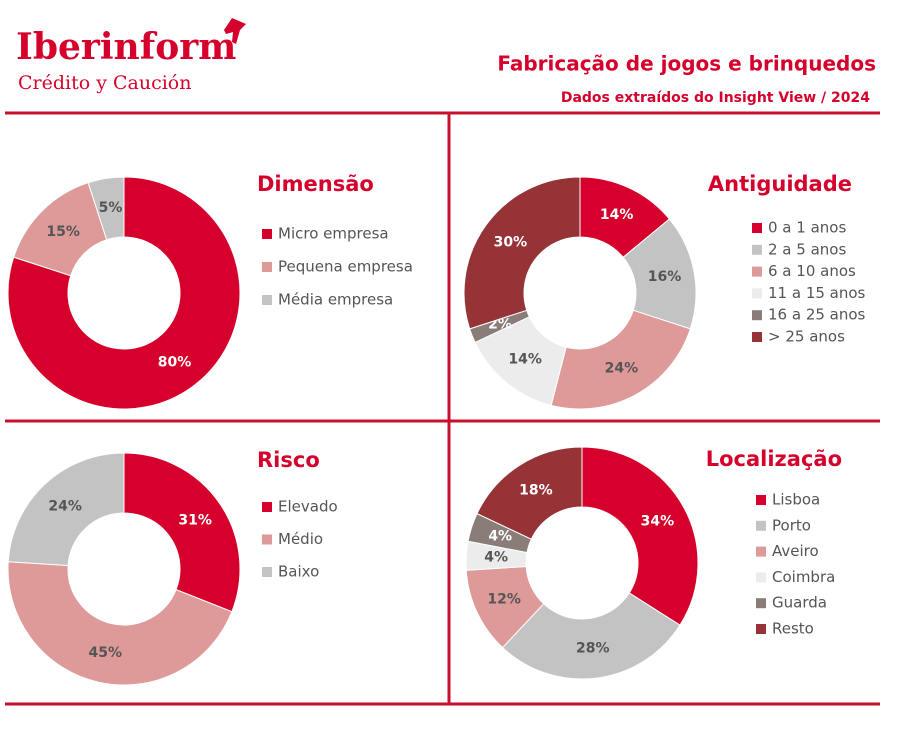 The height and width of the screenshot is (731, 901). I want to click on data-label: 15%, so click(63, 232).